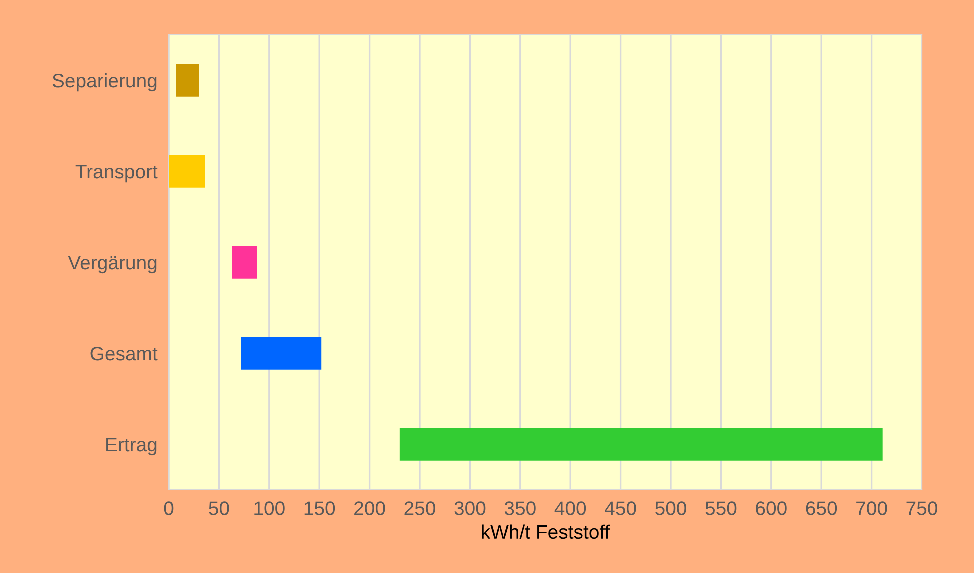  Describe the element at coordinates (771, 509) in the screenshot. I see `x-tick-label: 600` at that location.